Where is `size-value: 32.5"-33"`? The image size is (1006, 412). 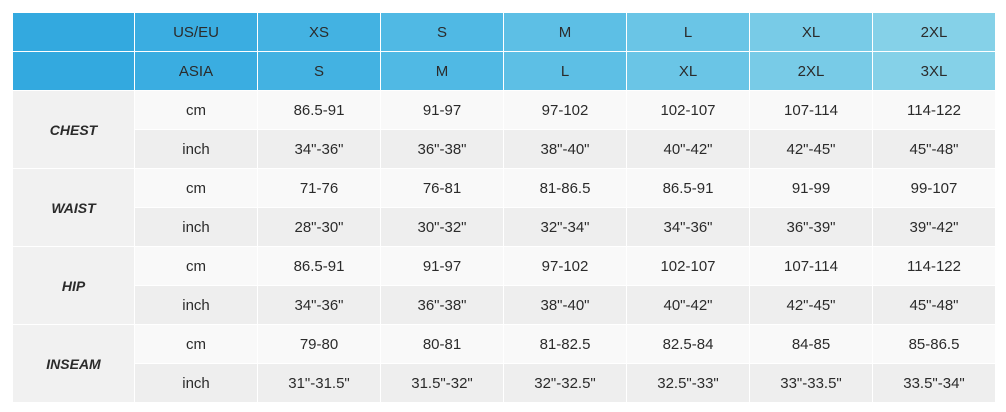
size-value: 32.5"-33" is located at coordinates (688, 383).